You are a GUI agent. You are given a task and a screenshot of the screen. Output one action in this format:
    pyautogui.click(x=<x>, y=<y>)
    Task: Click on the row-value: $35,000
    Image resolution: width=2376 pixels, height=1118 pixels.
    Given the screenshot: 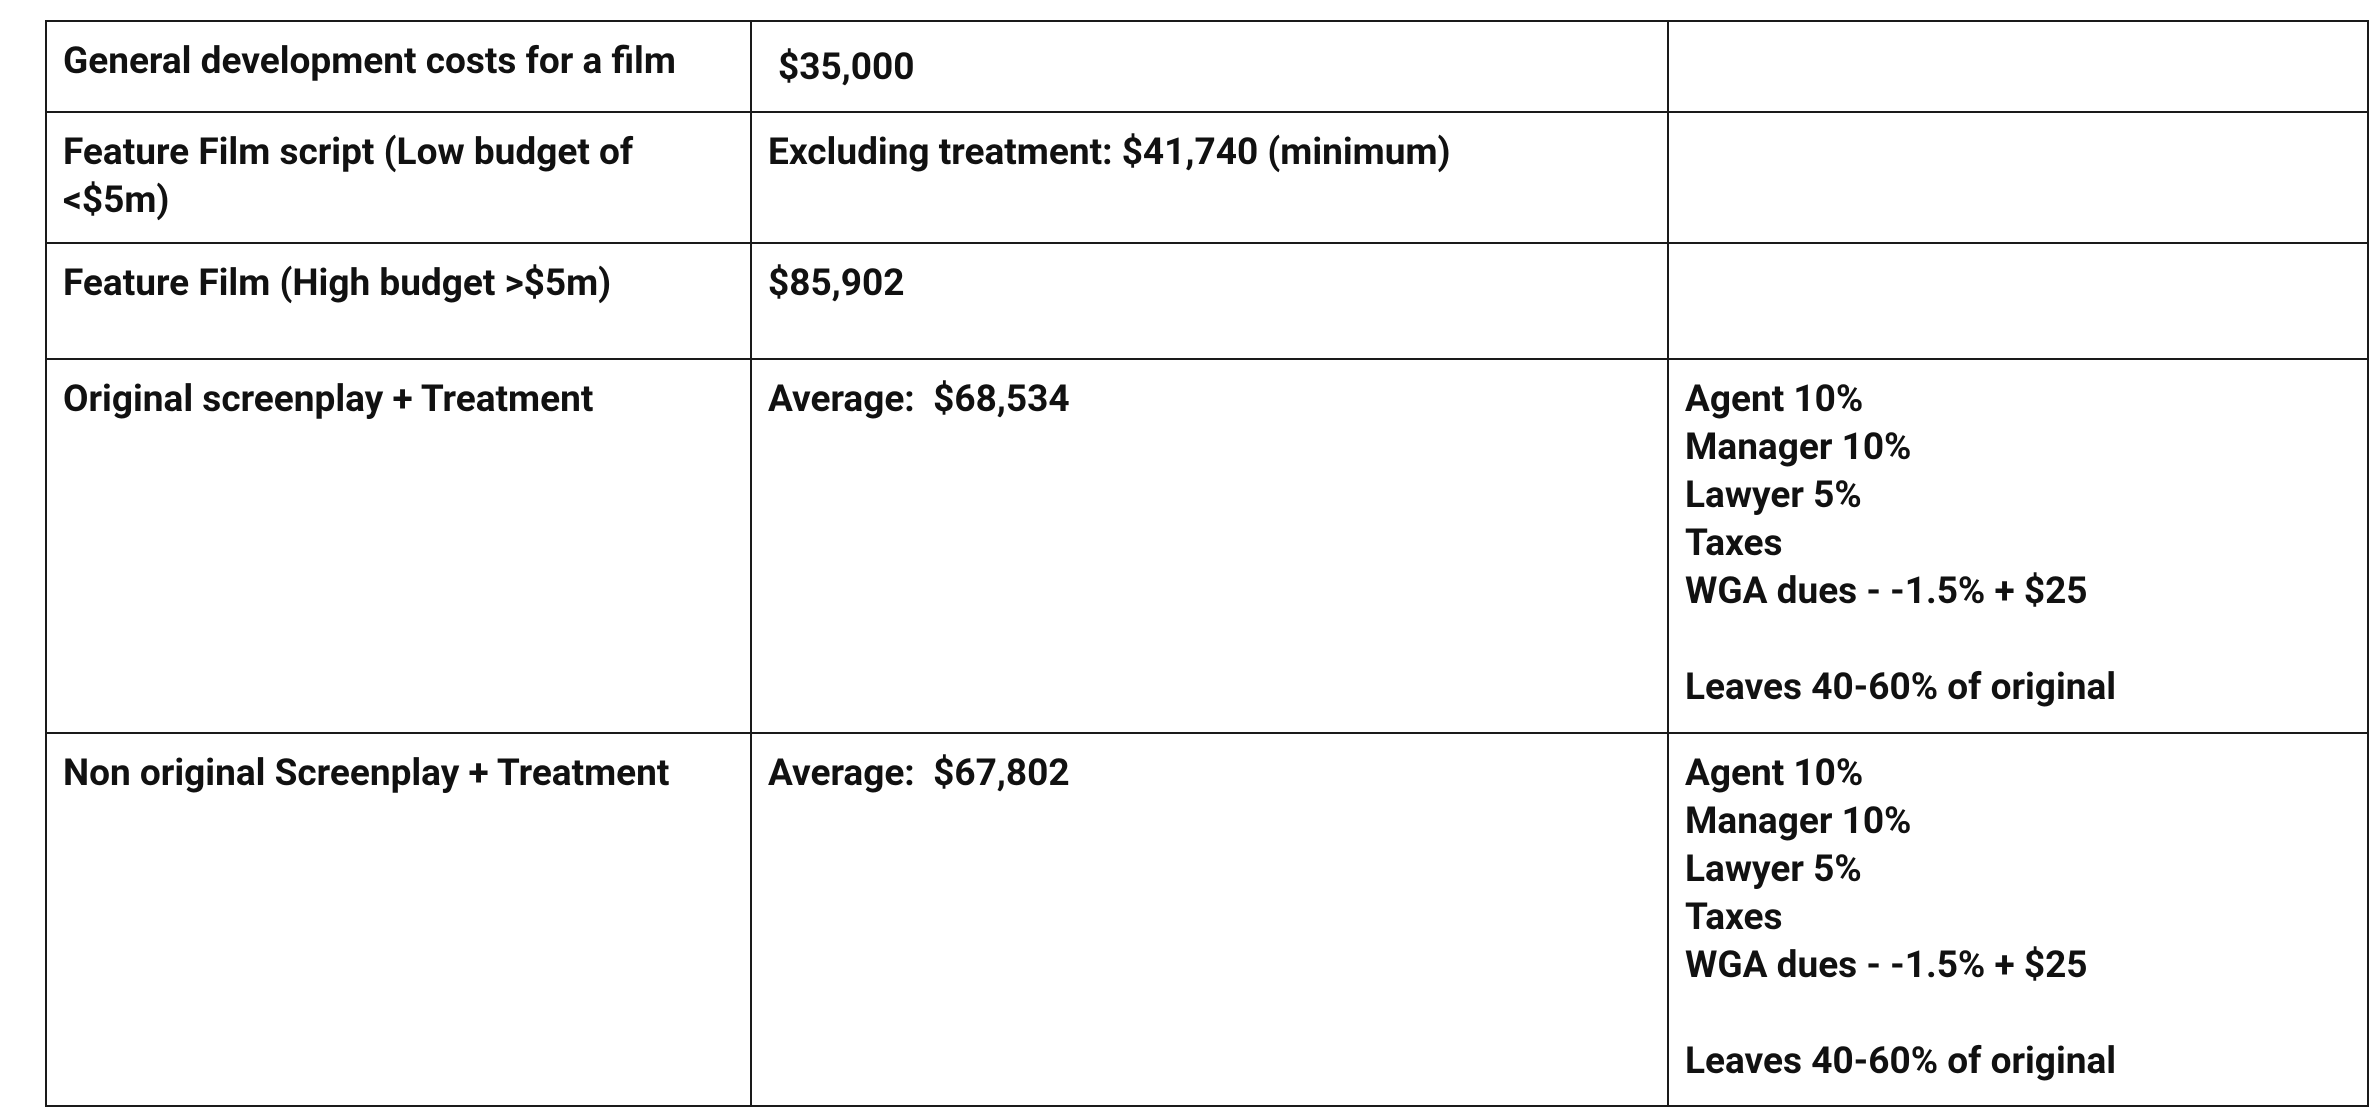 What is the action you would take?
    pyautogui.click(x=846, y=67)
    